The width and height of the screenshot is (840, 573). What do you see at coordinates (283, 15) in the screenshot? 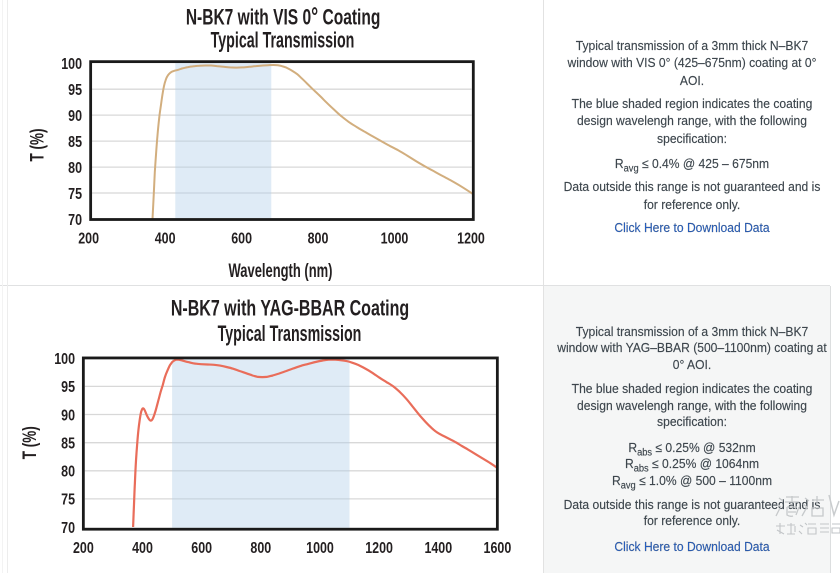
I see `svg-text: N-BK7 with VIS 0° Coating` at bounding box center [283, 15].